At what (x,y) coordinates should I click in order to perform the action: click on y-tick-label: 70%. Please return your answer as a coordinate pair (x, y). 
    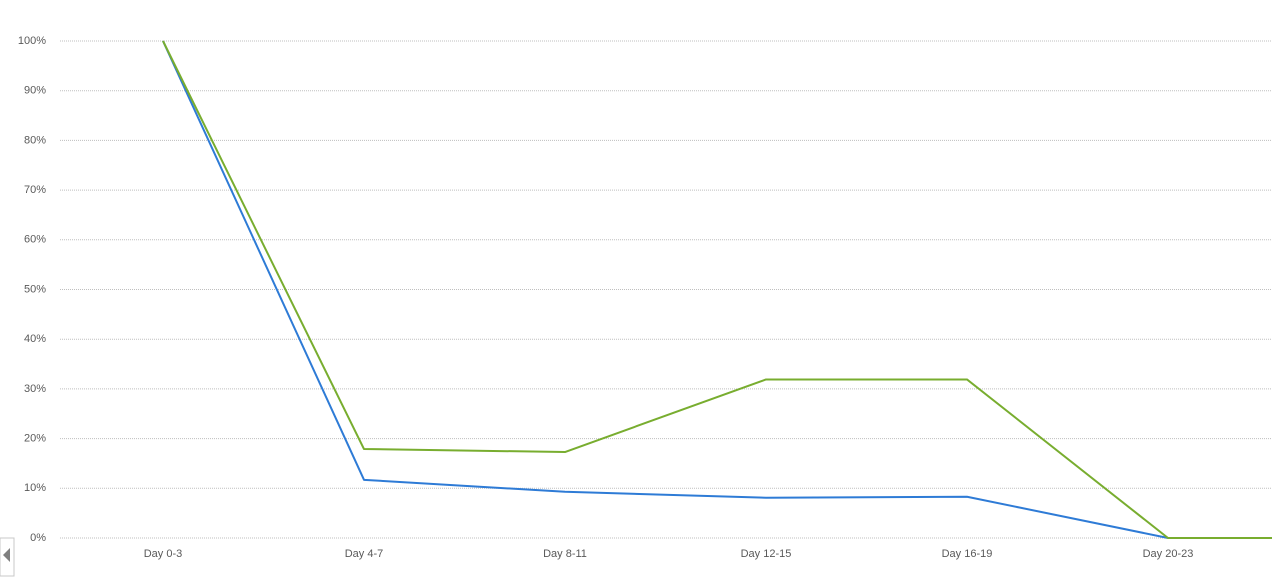
    Looking at the image, I should click on (35, 190).